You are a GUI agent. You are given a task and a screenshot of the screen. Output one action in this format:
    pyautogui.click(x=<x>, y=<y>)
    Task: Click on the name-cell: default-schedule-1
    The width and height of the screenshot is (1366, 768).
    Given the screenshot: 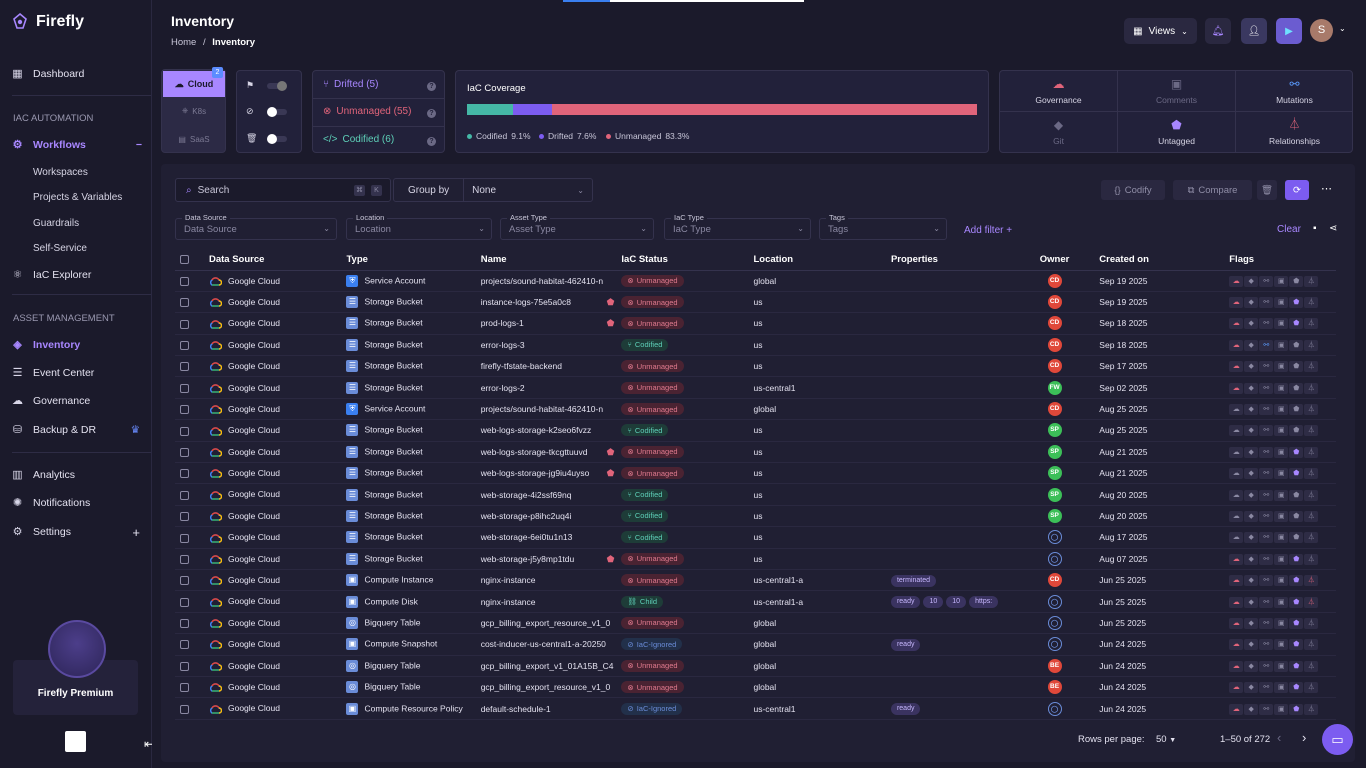 What is the action you would take?
    pyautogui.click(x=546, y=708)
    